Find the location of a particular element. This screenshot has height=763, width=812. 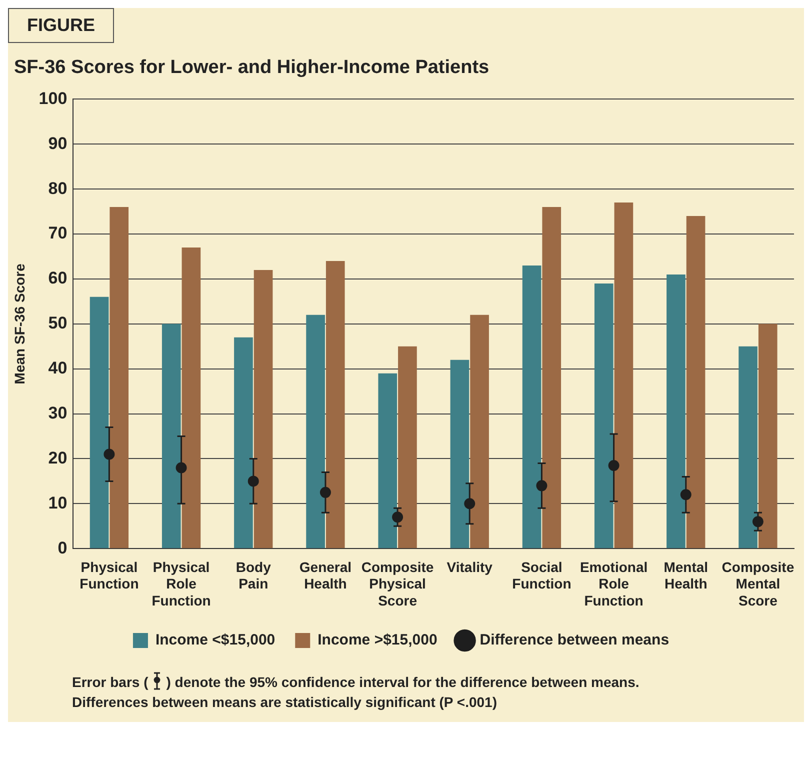

x-tick-label: Physical Role Function is located at coordinates (181, 583).